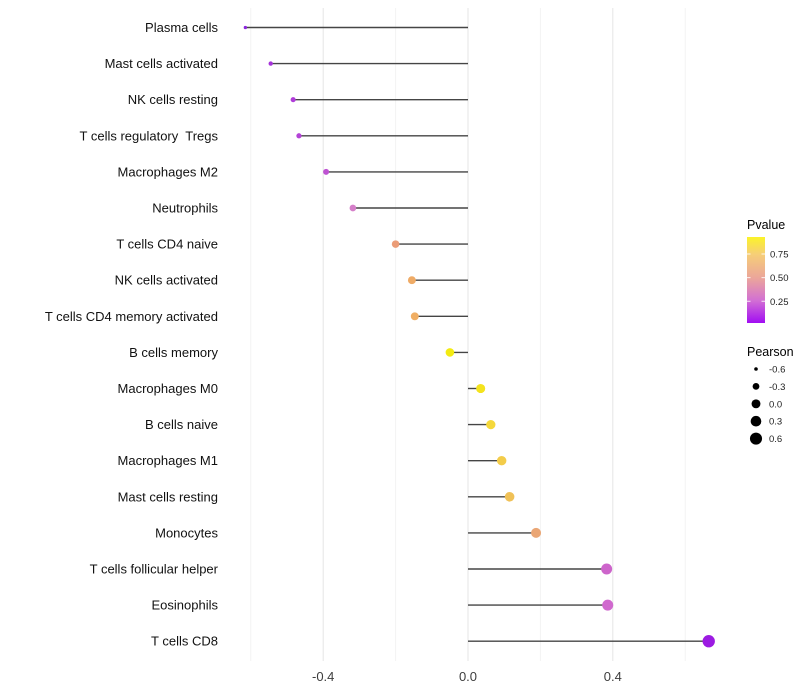 Image resolution: width=800 pixels, height=700 pixels. What do you see at coordinates (298, 99) in the screenshot?
I see `lollipop-row: NK cells resting` at bounding box center [298, 99].